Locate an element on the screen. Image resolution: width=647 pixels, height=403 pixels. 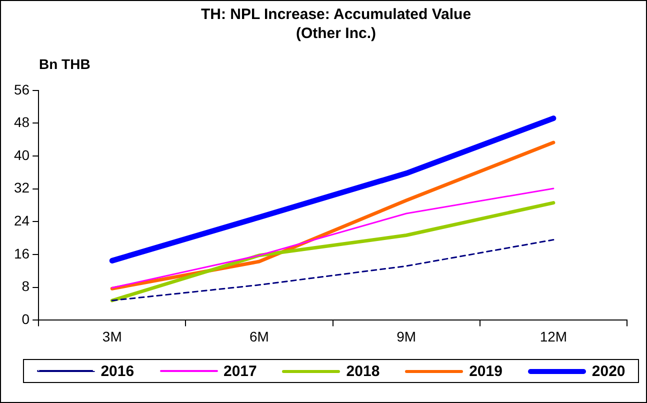
y-tick-label: 48 is located at coordinates (22, 122).